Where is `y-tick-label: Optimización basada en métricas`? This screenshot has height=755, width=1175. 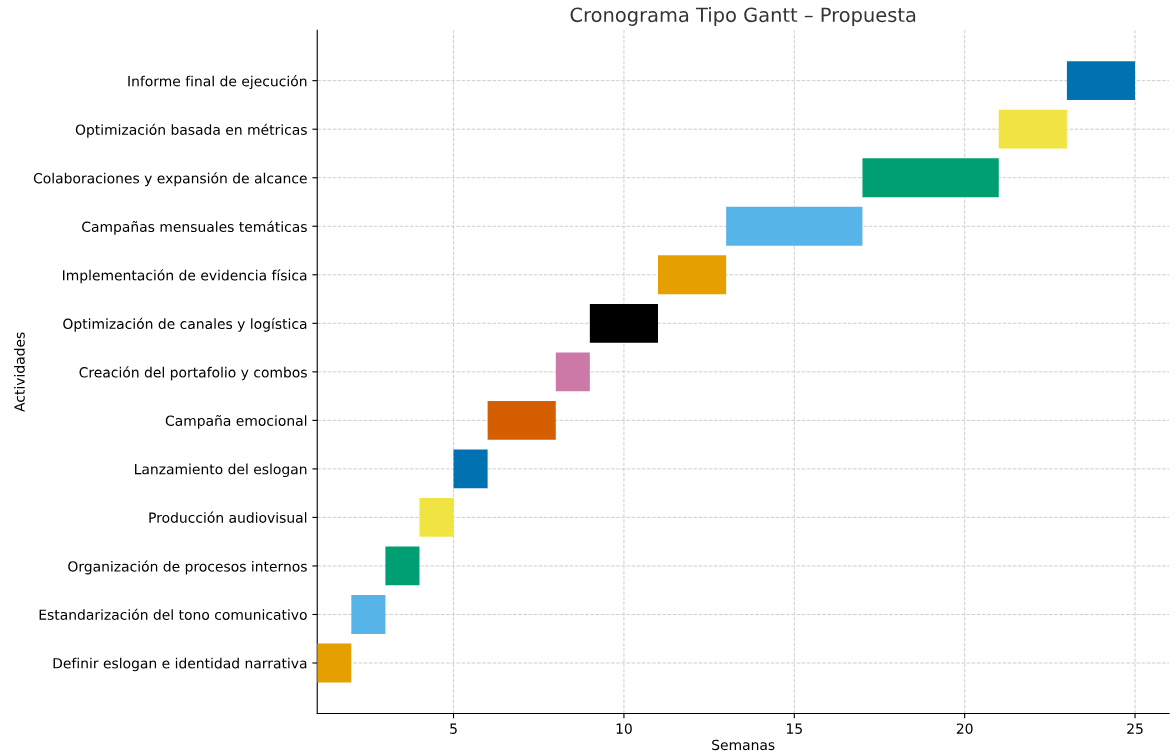
y-tick-label: Optimización basada en métricas is located at coordinates (191, 130).